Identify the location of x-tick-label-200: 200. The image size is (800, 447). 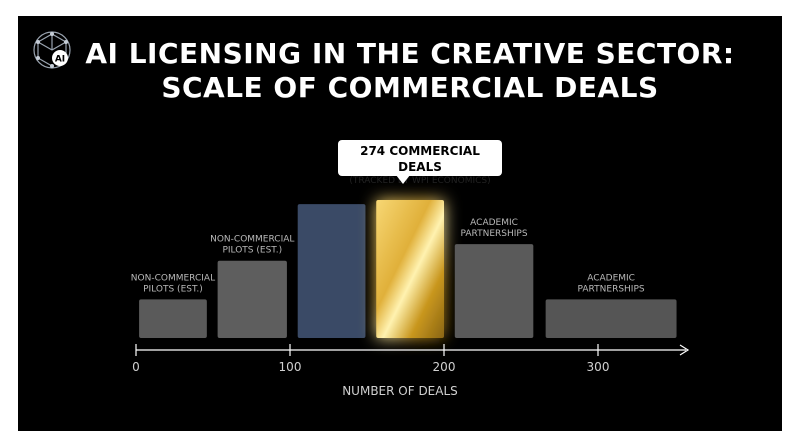
(444, 367).